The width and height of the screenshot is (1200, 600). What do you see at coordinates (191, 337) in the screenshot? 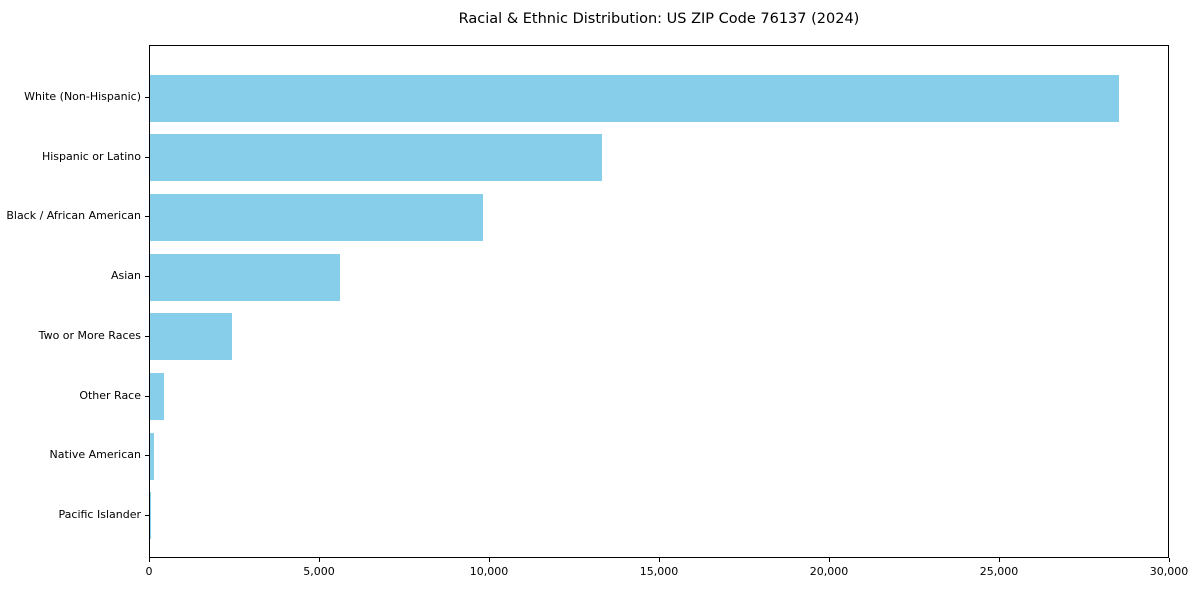
I see `bar-two-or-more-races` at bounding box center [191, 337].